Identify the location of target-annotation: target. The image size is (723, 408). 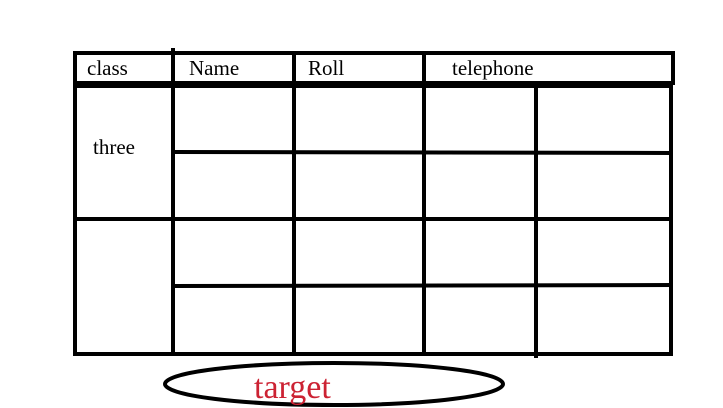
(334, 384).